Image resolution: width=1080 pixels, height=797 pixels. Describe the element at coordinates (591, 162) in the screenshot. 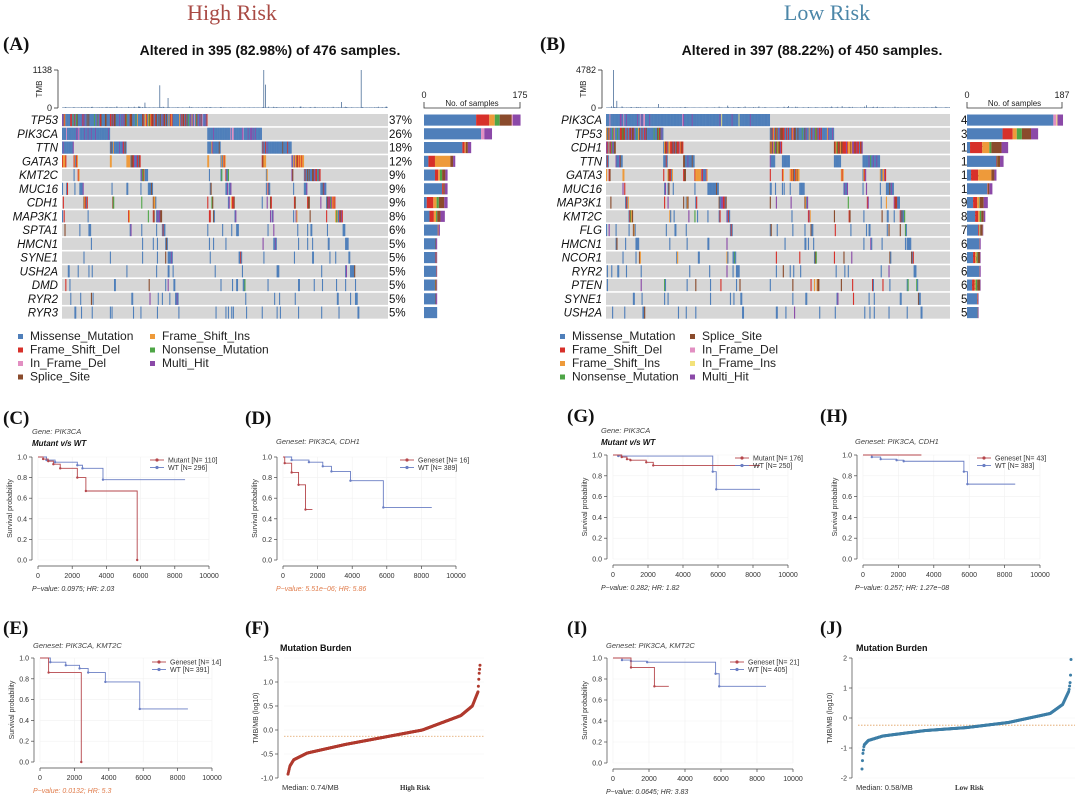

I see `gene-label: TTN` at that location.